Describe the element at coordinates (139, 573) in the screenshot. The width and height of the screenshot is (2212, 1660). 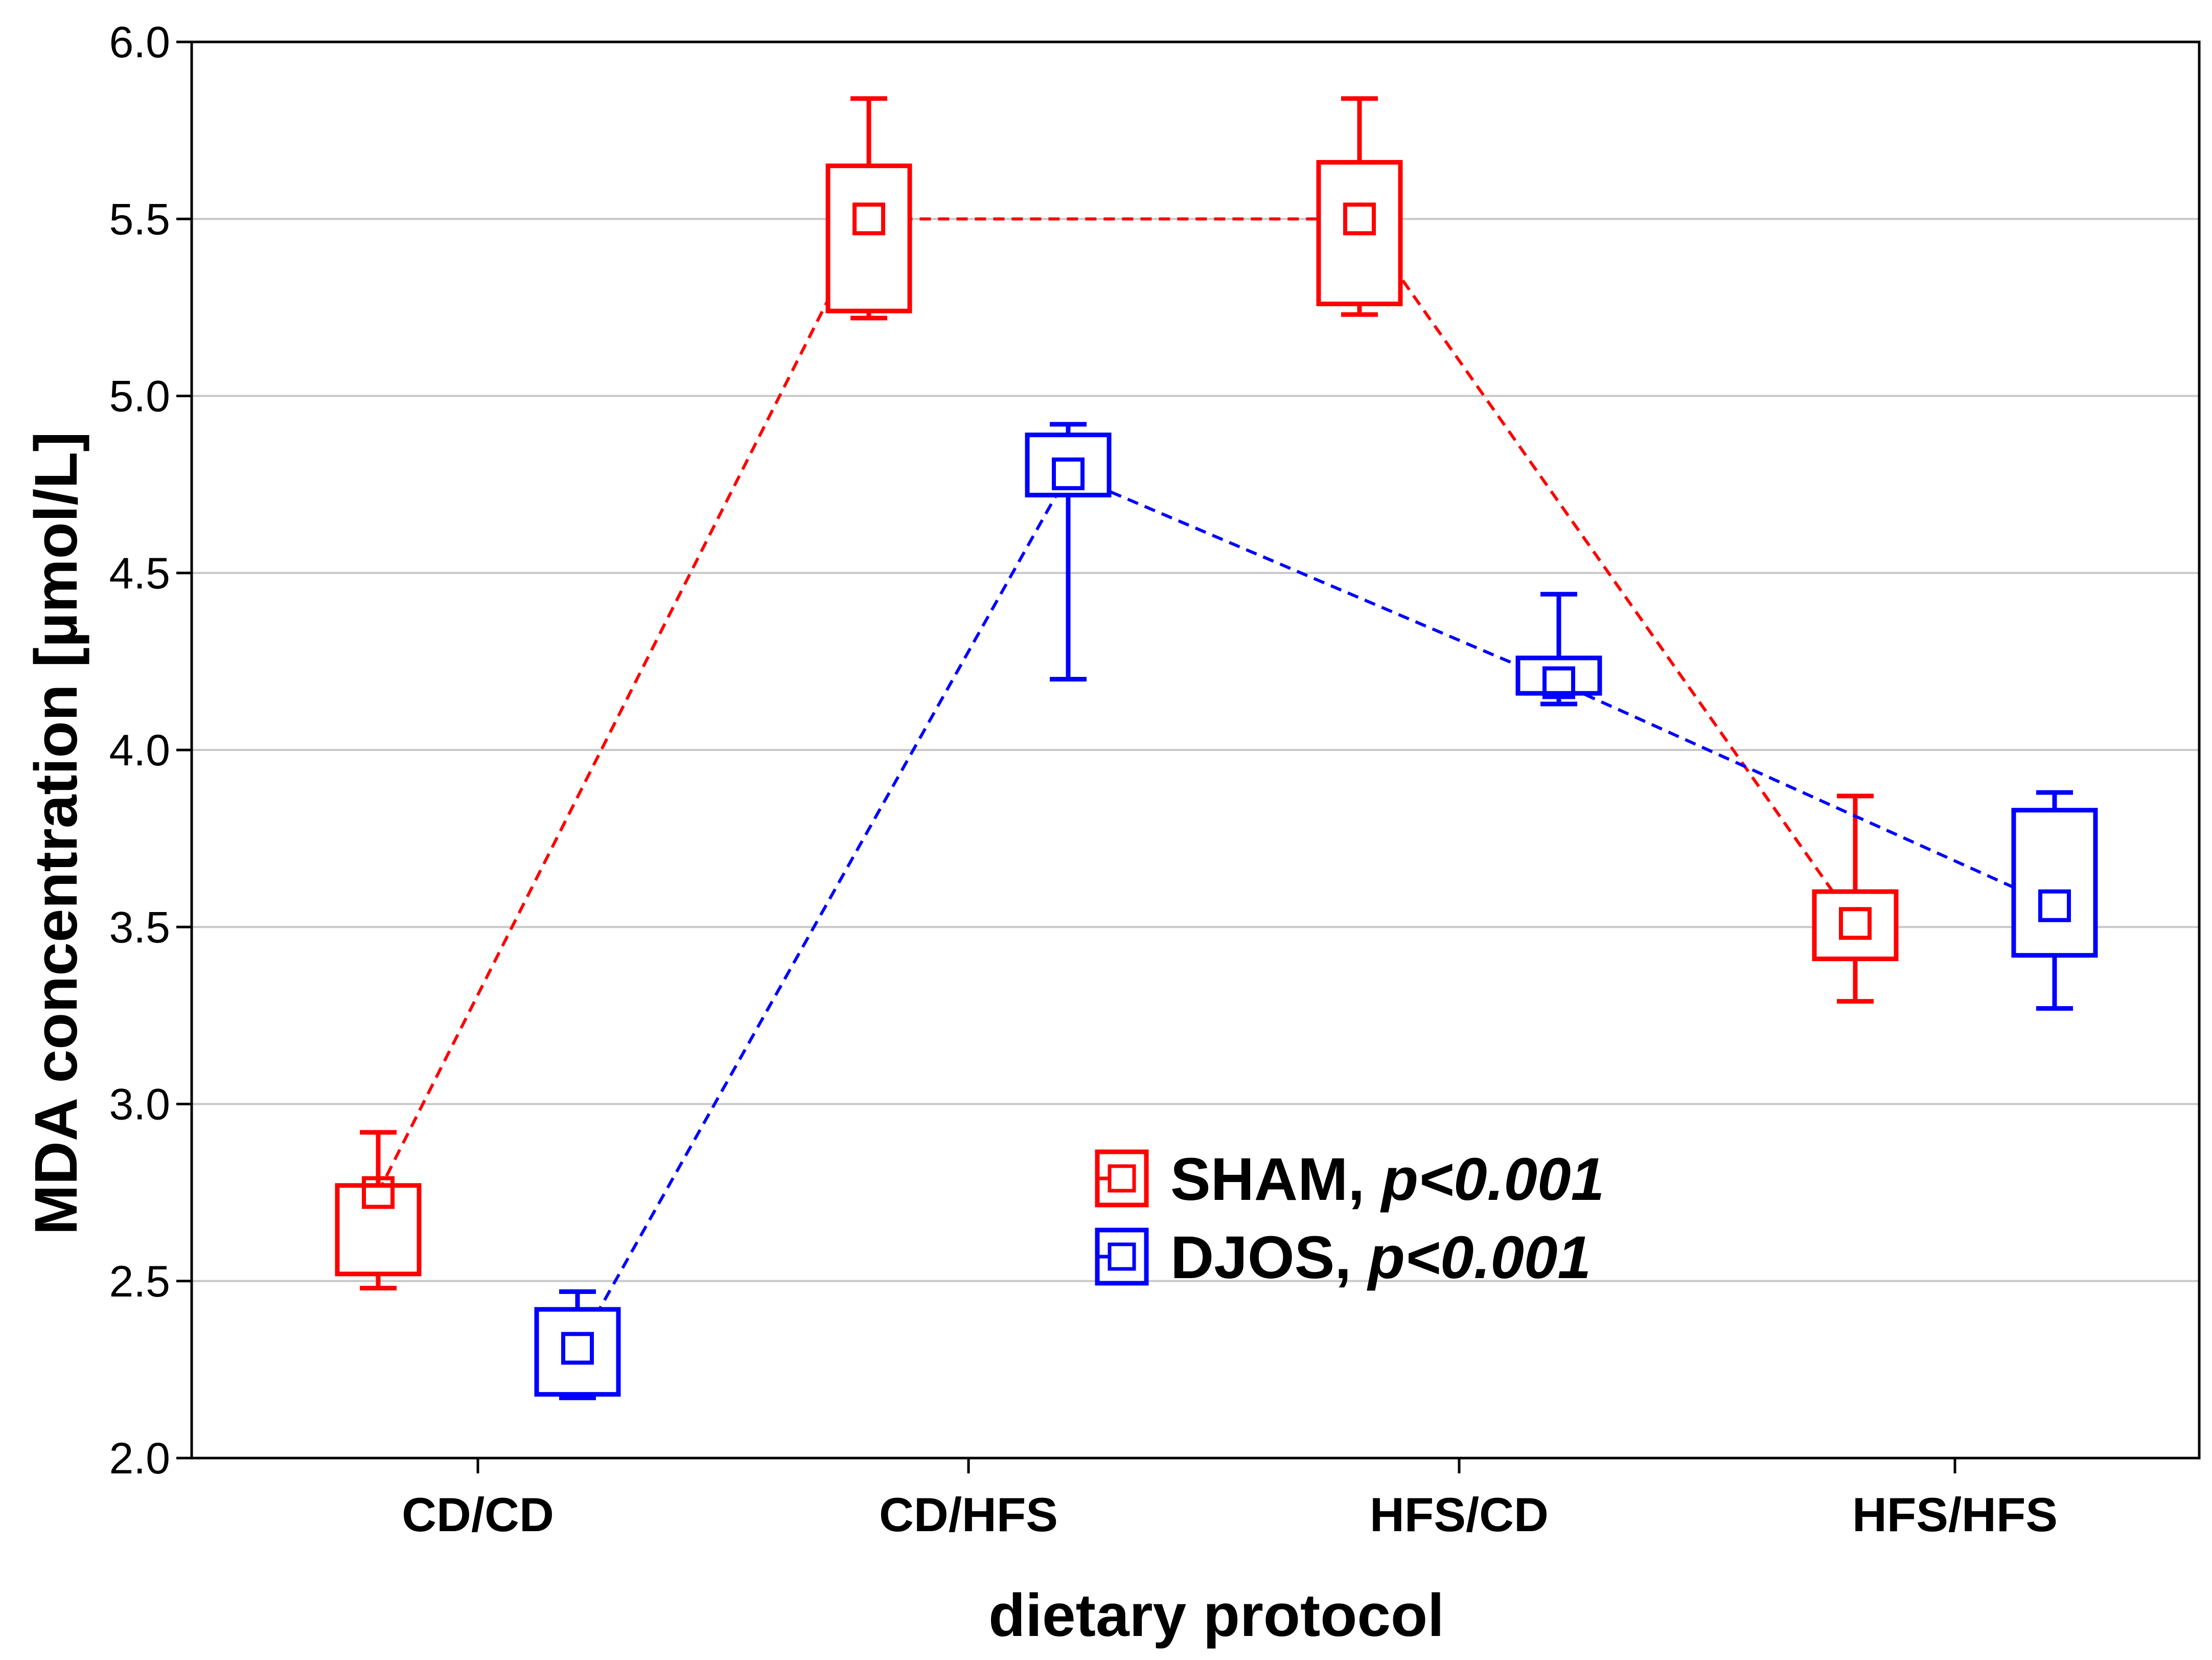
I see `y-tick-label-4.5: 4.5` at that location.